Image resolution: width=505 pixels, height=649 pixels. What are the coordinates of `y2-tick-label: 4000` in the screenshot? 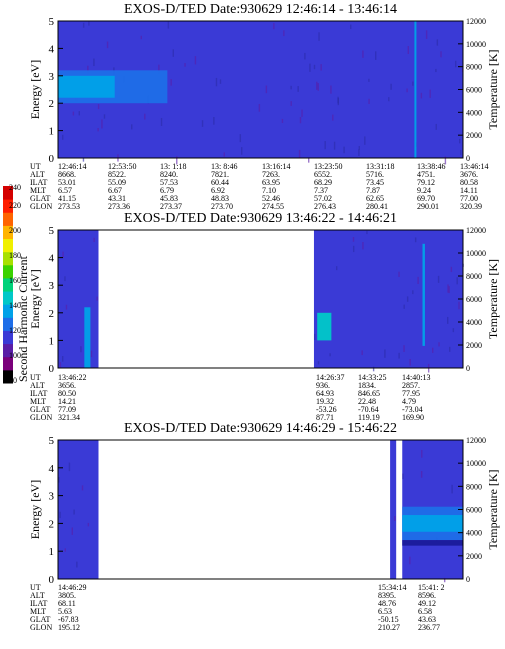 It's located at (474, 112).